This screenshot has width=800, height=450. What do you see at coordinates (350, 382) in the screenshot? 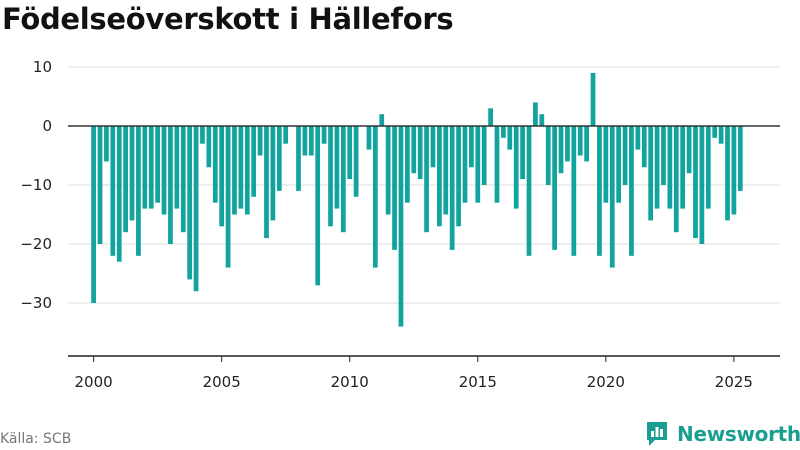
I see `x-tick-label: 2010` at bounding box center [350, 382].